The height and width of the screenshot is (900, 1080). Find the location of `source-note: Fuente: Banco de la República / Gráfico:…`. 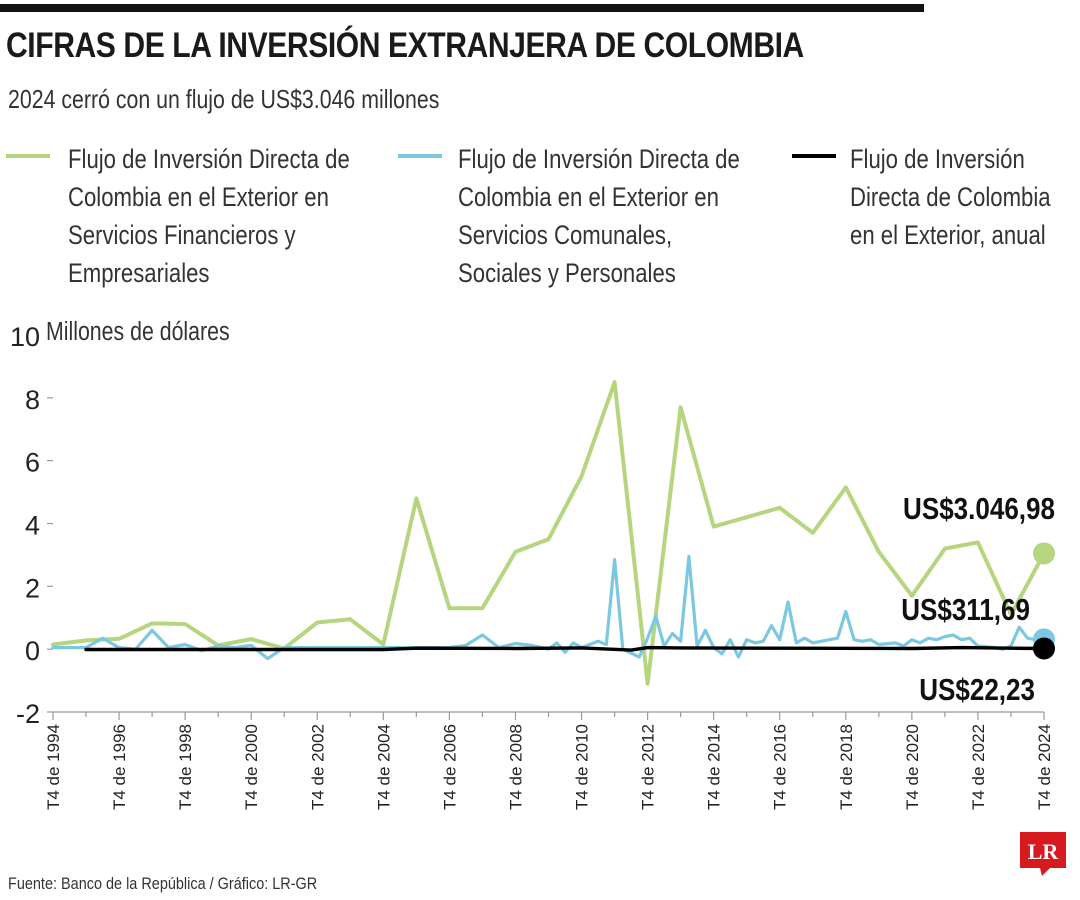

source-note: Fuente: Banco de la República / Gráfico:… is located at coordinates (163, 883).